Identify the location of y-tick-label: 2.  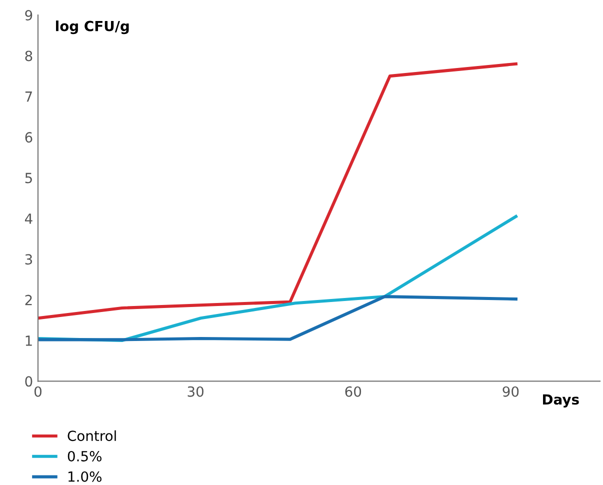
(28, 300).